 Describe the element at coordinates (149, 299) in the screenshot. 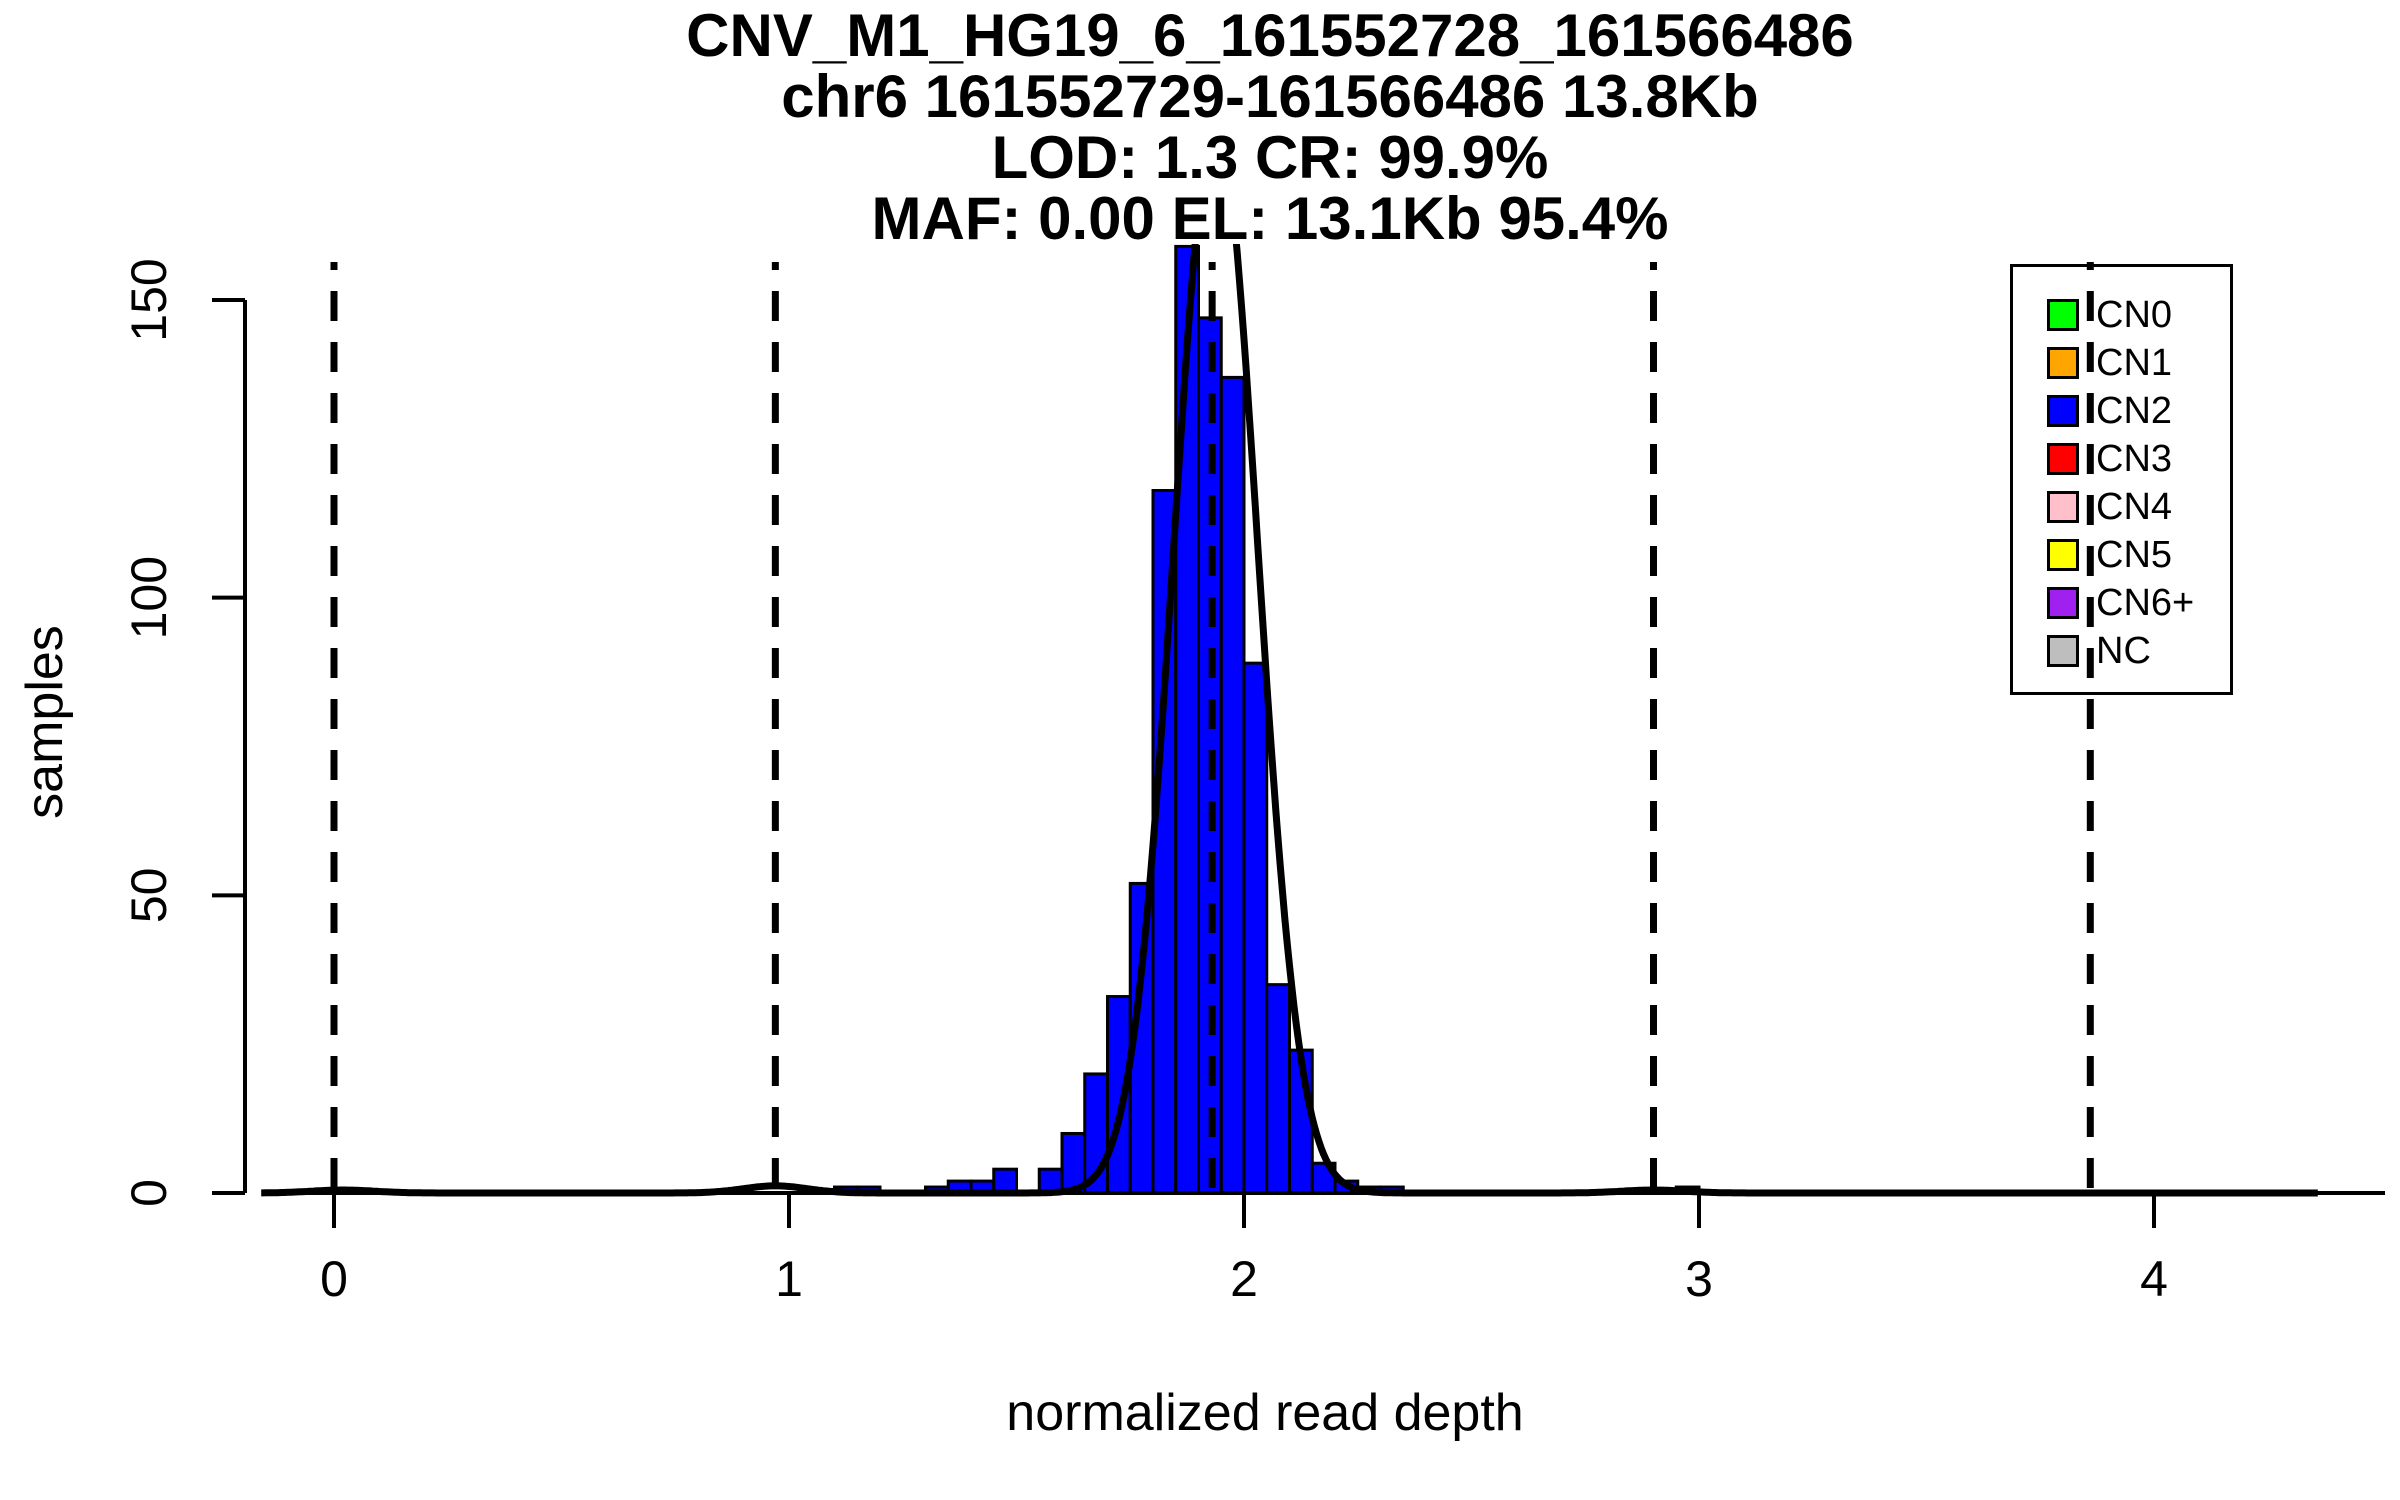

I see `y-tick-label: 150` at that location.